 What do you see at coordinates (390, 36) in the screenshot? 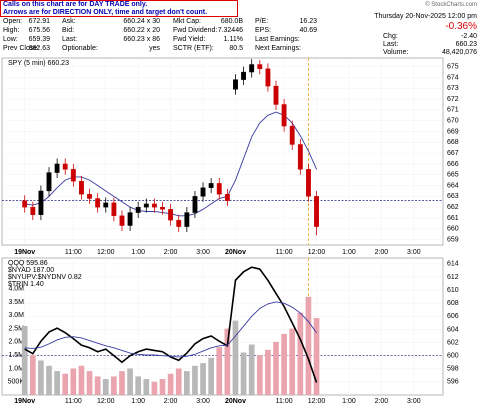
I see `stat-label: Chg:` at bounding box center [390, 36].